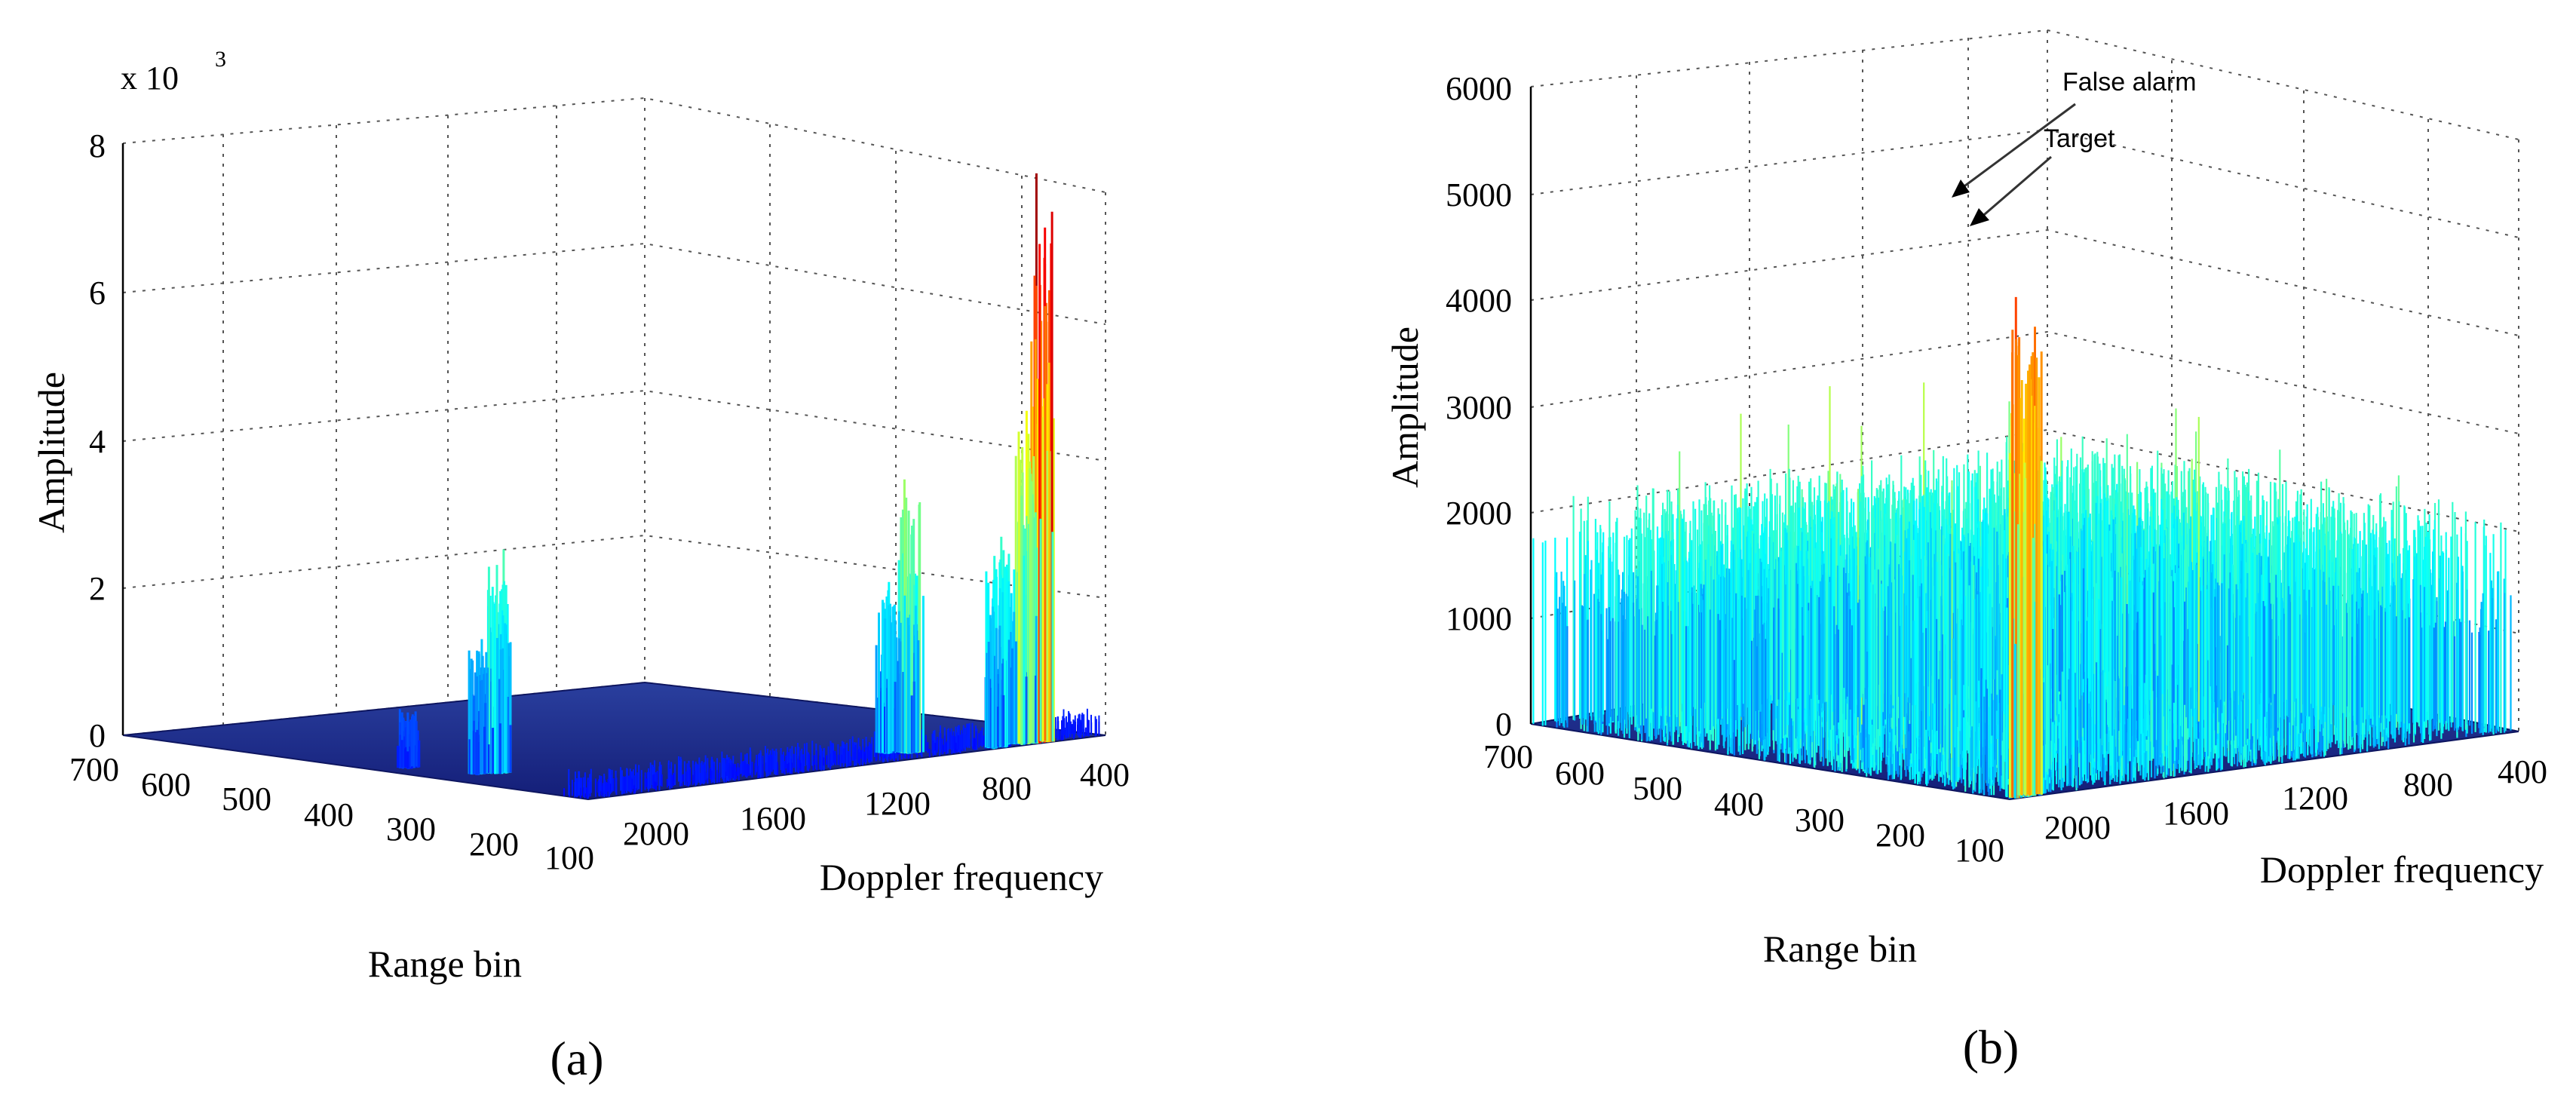  What do you see at coordinates (166, 784) in the screenshot?
I see `x-tick: 600` at bounding box center [166, 784].